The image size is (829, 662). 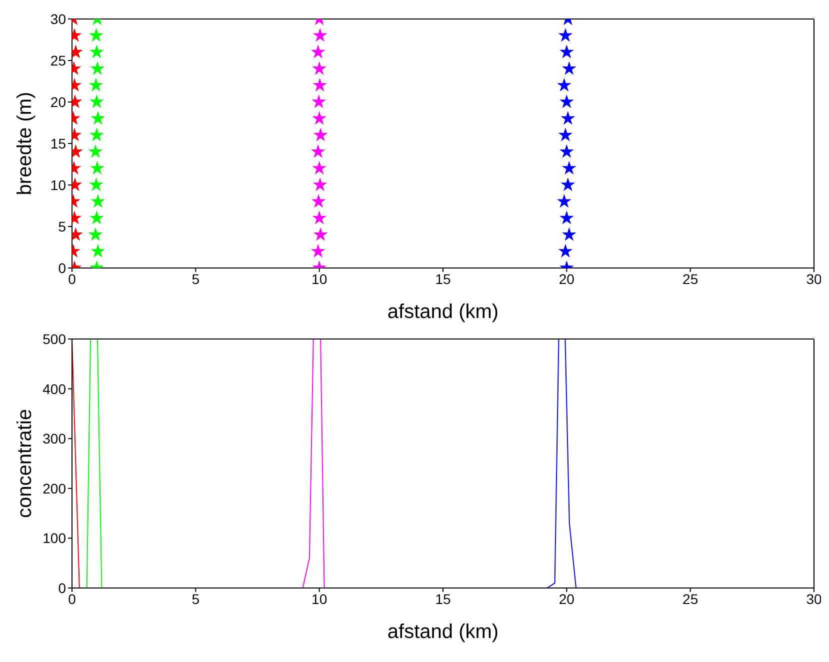 What do you see at coordinates (58, 102) in the screenshot?
I see `y-tick-label: 20` at bounding box center [58, 102].